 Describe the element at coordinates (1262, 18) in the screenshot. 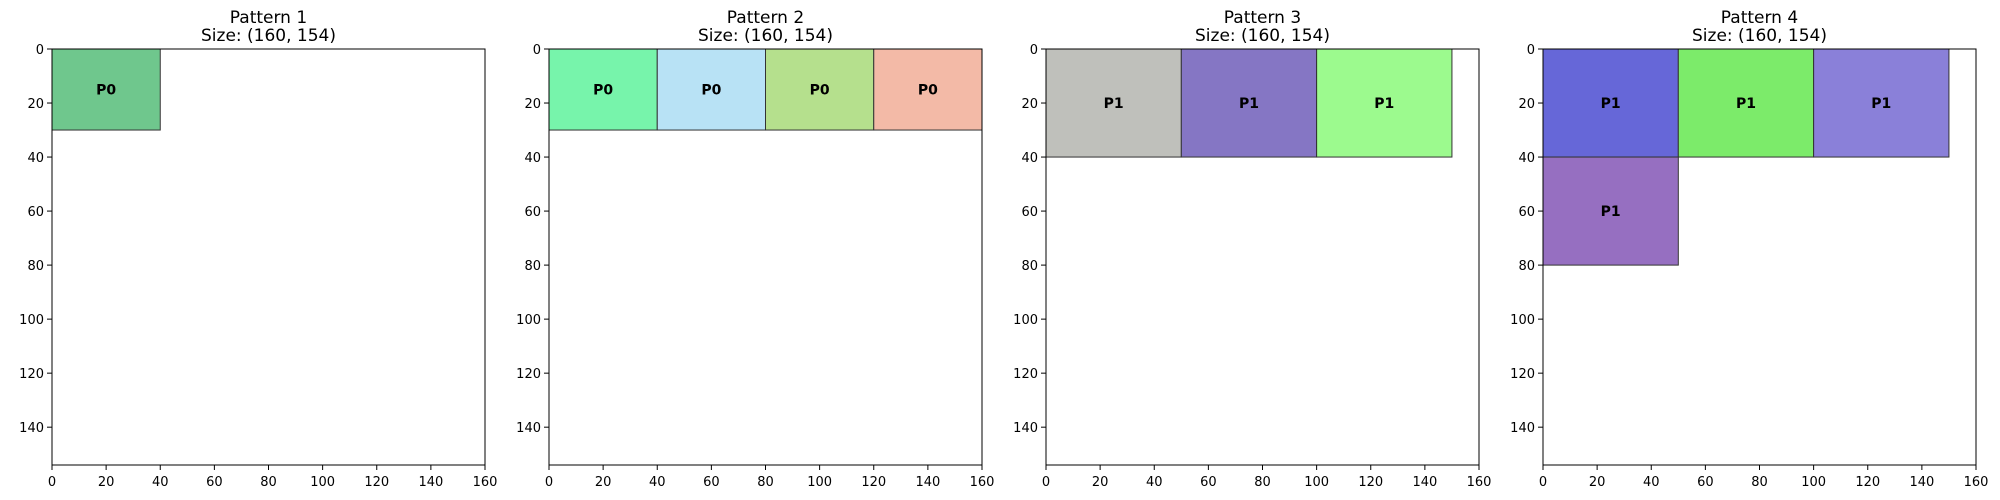

I see `chart-title: Pattern 3` at that location.